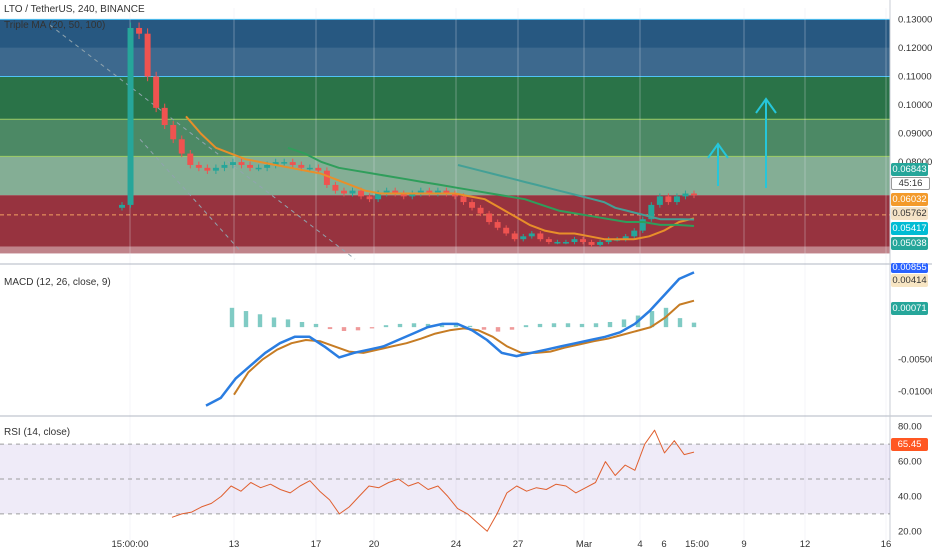  What do you see at coordinates (743, 544) in the screenshot?
I see `date-axis-label-9: 9` at bounding box center [743, 544].